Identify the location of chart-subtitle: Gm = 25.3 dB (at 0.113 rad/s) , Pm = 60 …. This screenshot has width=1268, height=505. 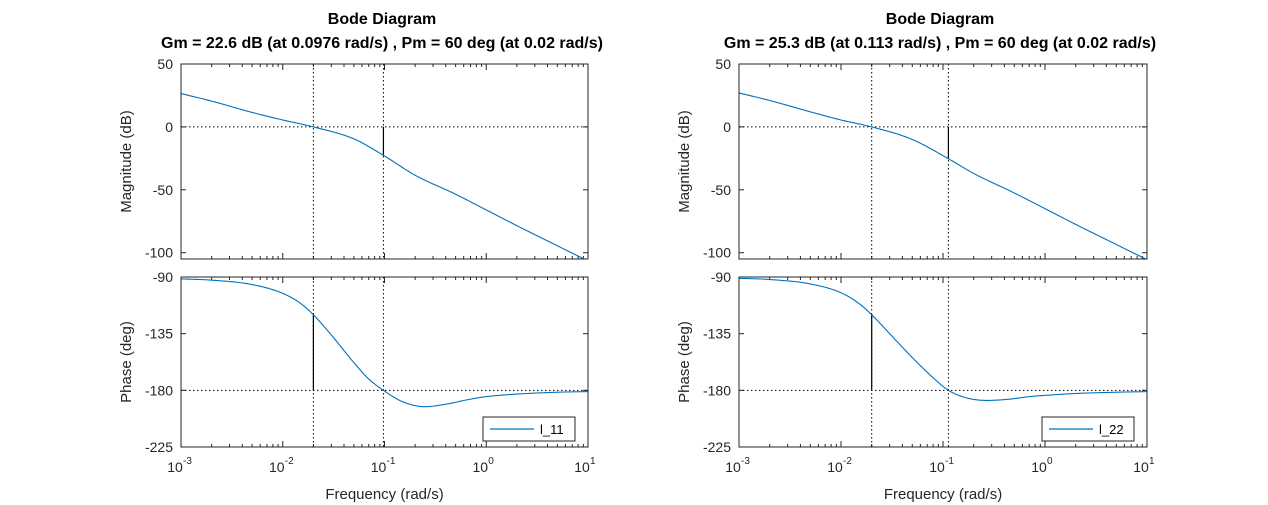
(940, 43).